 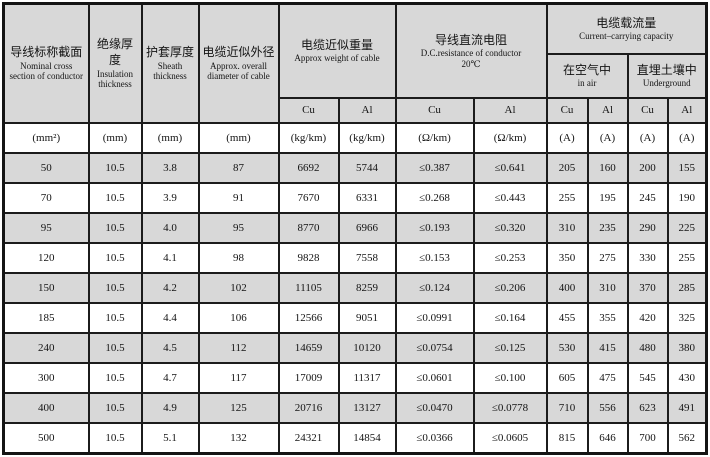 I want to click on unit-weight-al: (kg/km), so click(x=367, y=137).